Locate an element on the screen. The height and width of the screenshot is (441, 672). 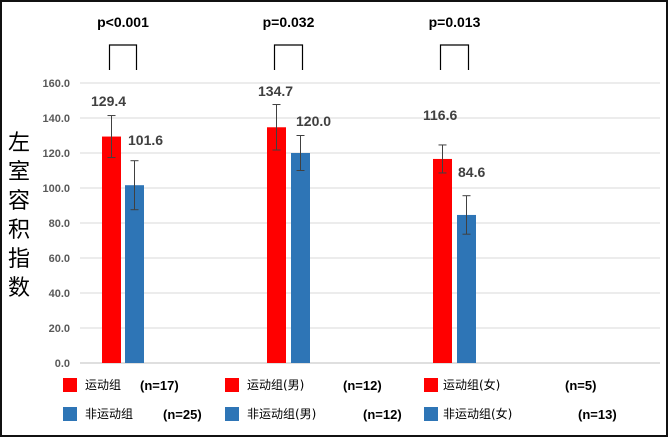
y-tick-label: 120.0 is located at coordinates (56, 154).